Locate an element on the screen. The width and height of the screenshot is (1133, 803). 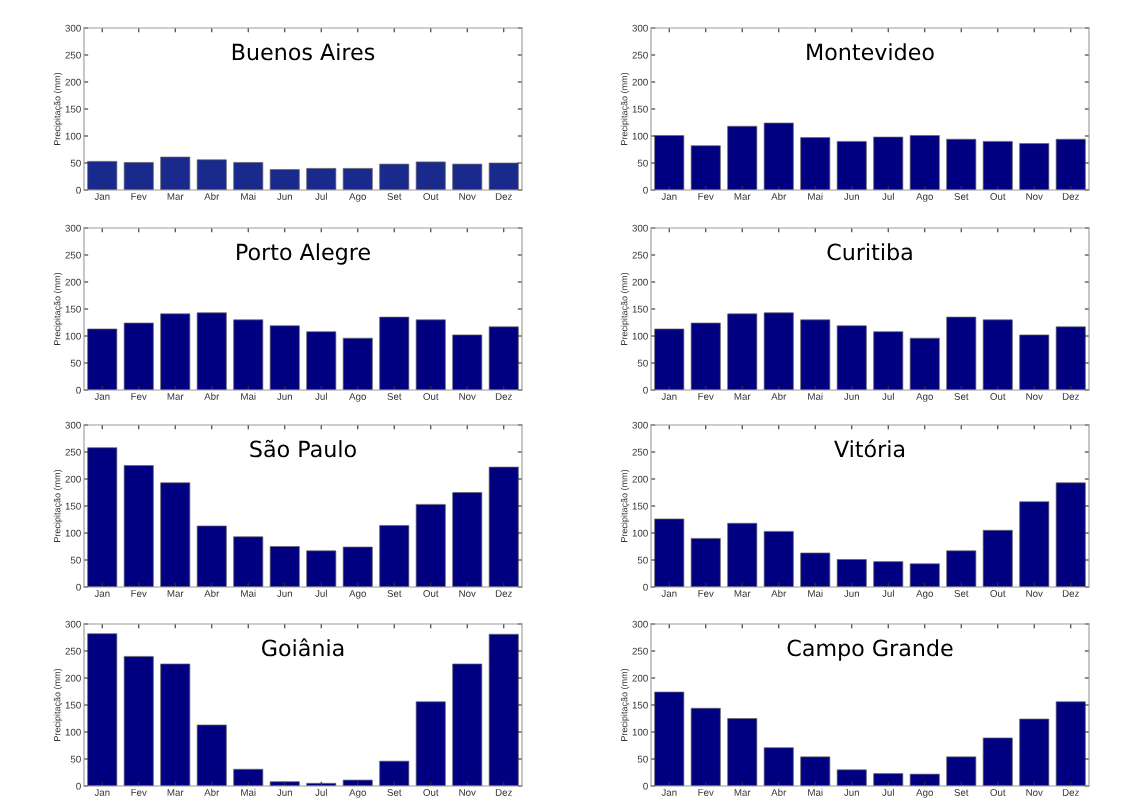
y-tick-label: 50 is located at coordinates (642, 560).